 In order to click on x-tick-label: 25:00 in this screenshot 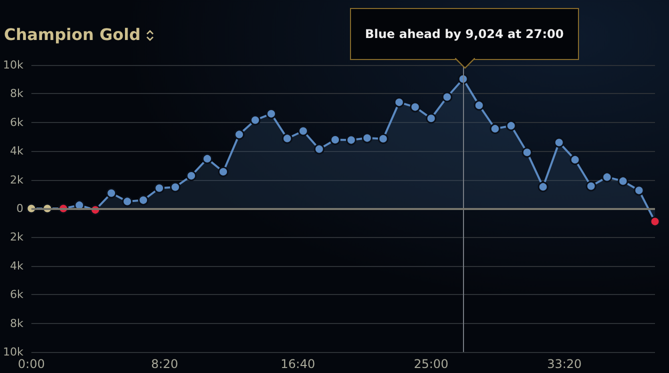, I will do `click(431, 364)`.